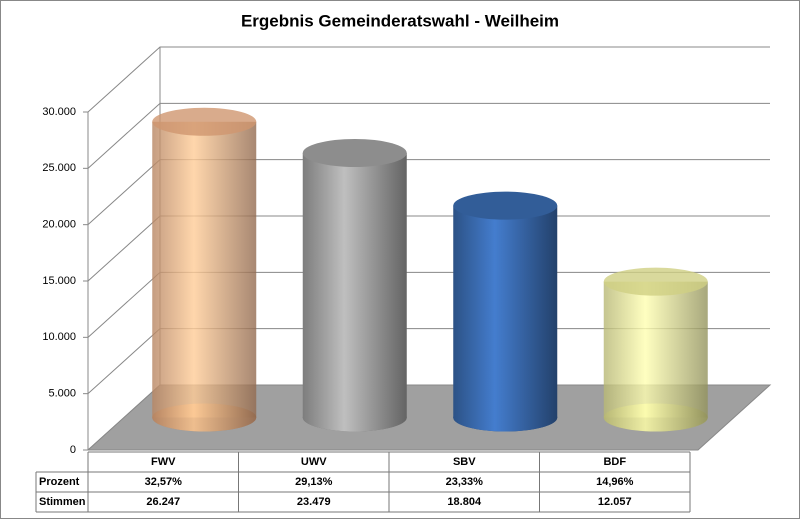  I want to click on table-cell: 18.804, so click(464, 502).